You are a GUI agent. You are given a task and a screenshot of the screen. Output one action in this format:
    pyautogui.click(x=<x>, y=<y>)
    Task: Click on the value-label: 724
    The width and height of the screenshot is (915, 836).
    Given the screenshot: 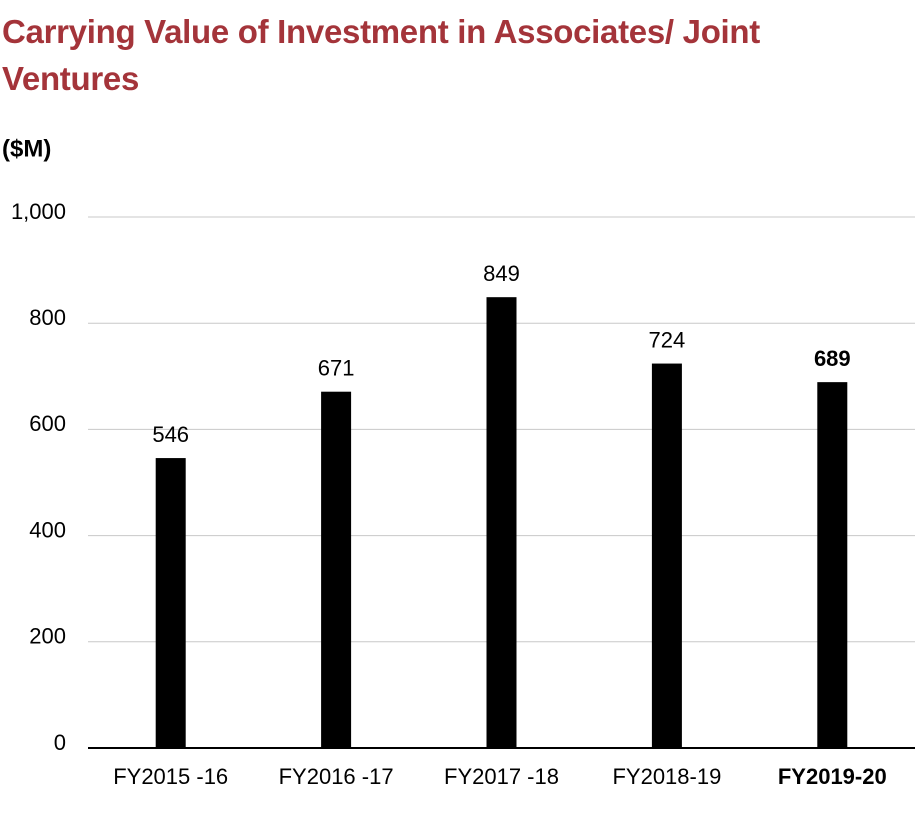 What is the action you would take?
    pyautogui.click(x=667, y=339)
    